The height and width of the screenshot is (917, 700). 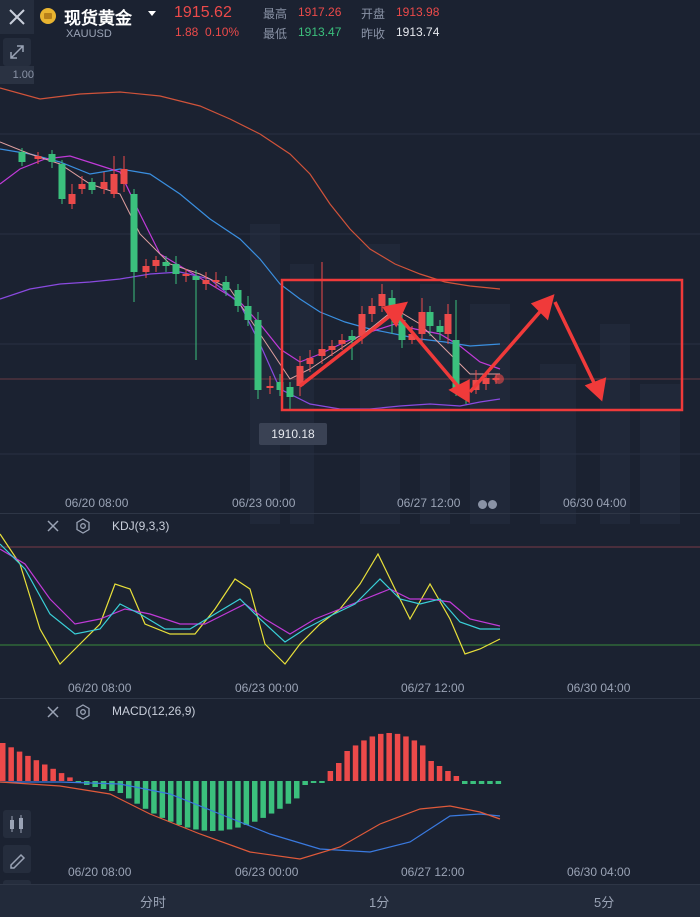 What do you see at coordinates (153, 902) in the screenshot?
I see `tab-timeshare: 分时` at bounding box center [153, 902].